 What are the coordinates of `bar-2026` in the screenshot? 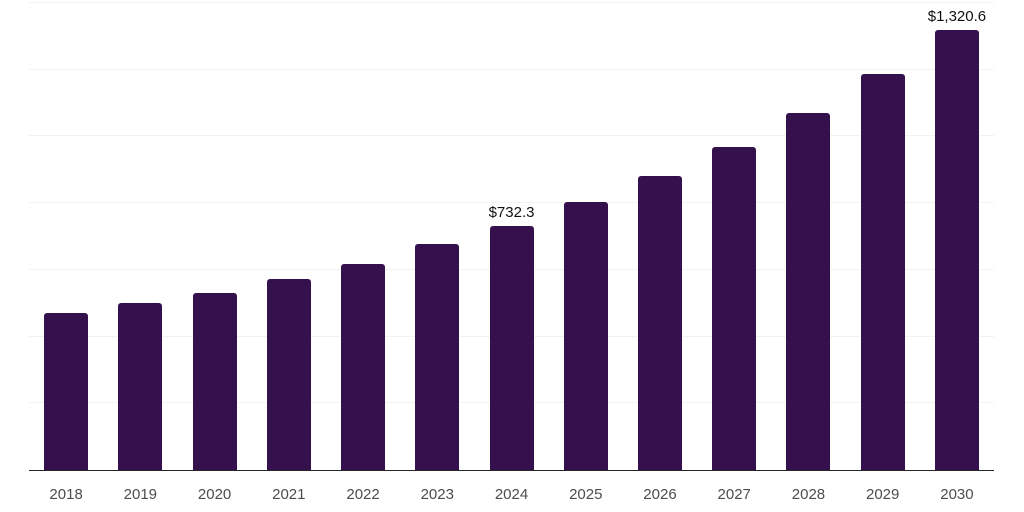 It's located at (659, 323).